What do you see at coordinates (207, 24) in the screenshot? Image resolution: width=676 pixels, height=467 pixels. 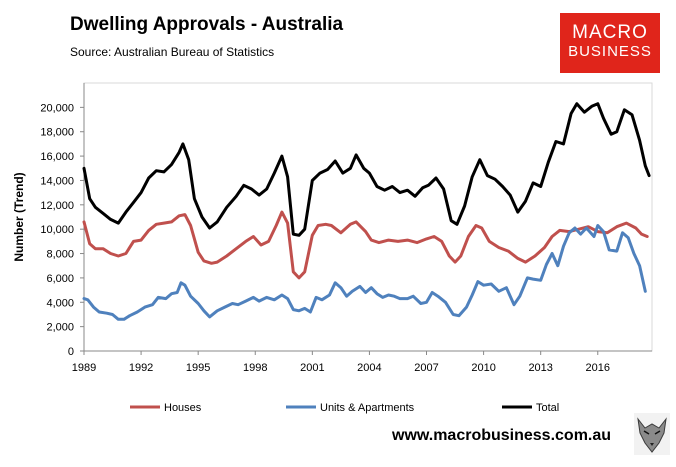 I see `chart-title: Dwelling Approvals - Australia` at bounding box center [207, 24].